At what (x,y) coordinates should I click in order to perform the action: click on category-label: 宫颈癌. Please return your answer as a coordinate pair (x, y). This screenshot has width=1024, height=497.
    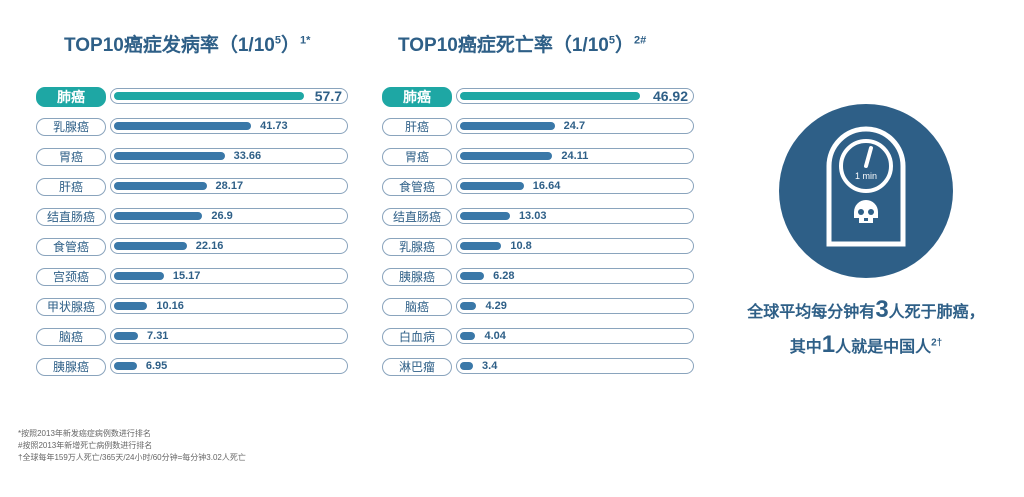
    Looking at the image, I should click on (71, 277).